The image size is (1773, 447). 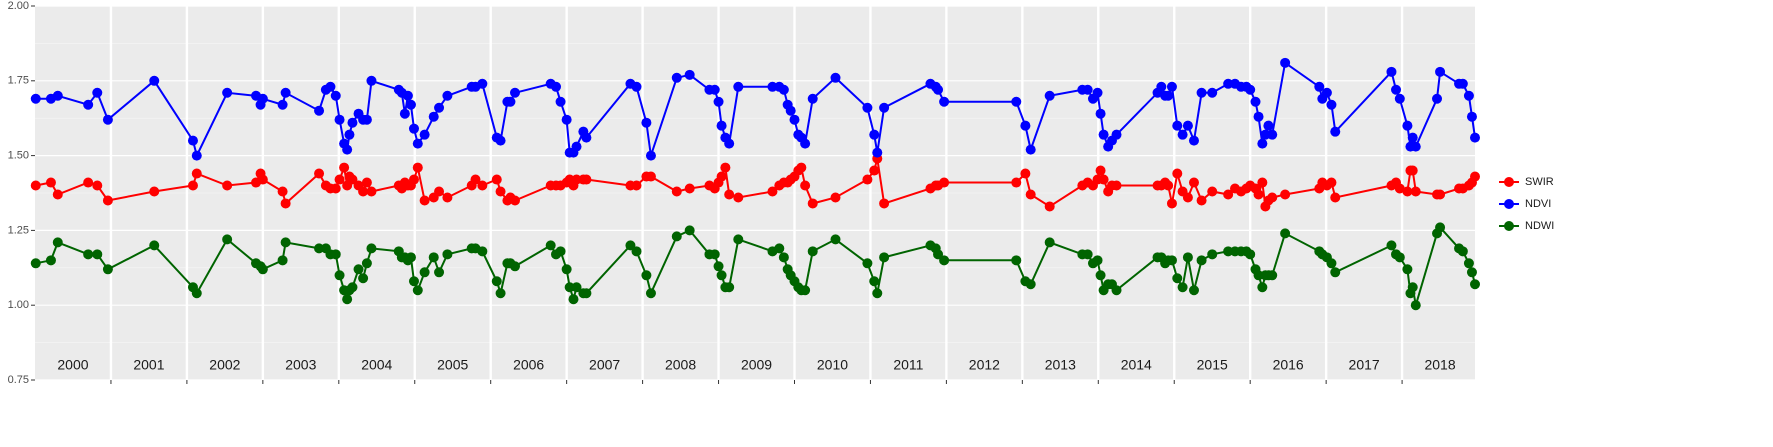 I want to click on x-tick-label: 2013, so click(x=1060, y=365).